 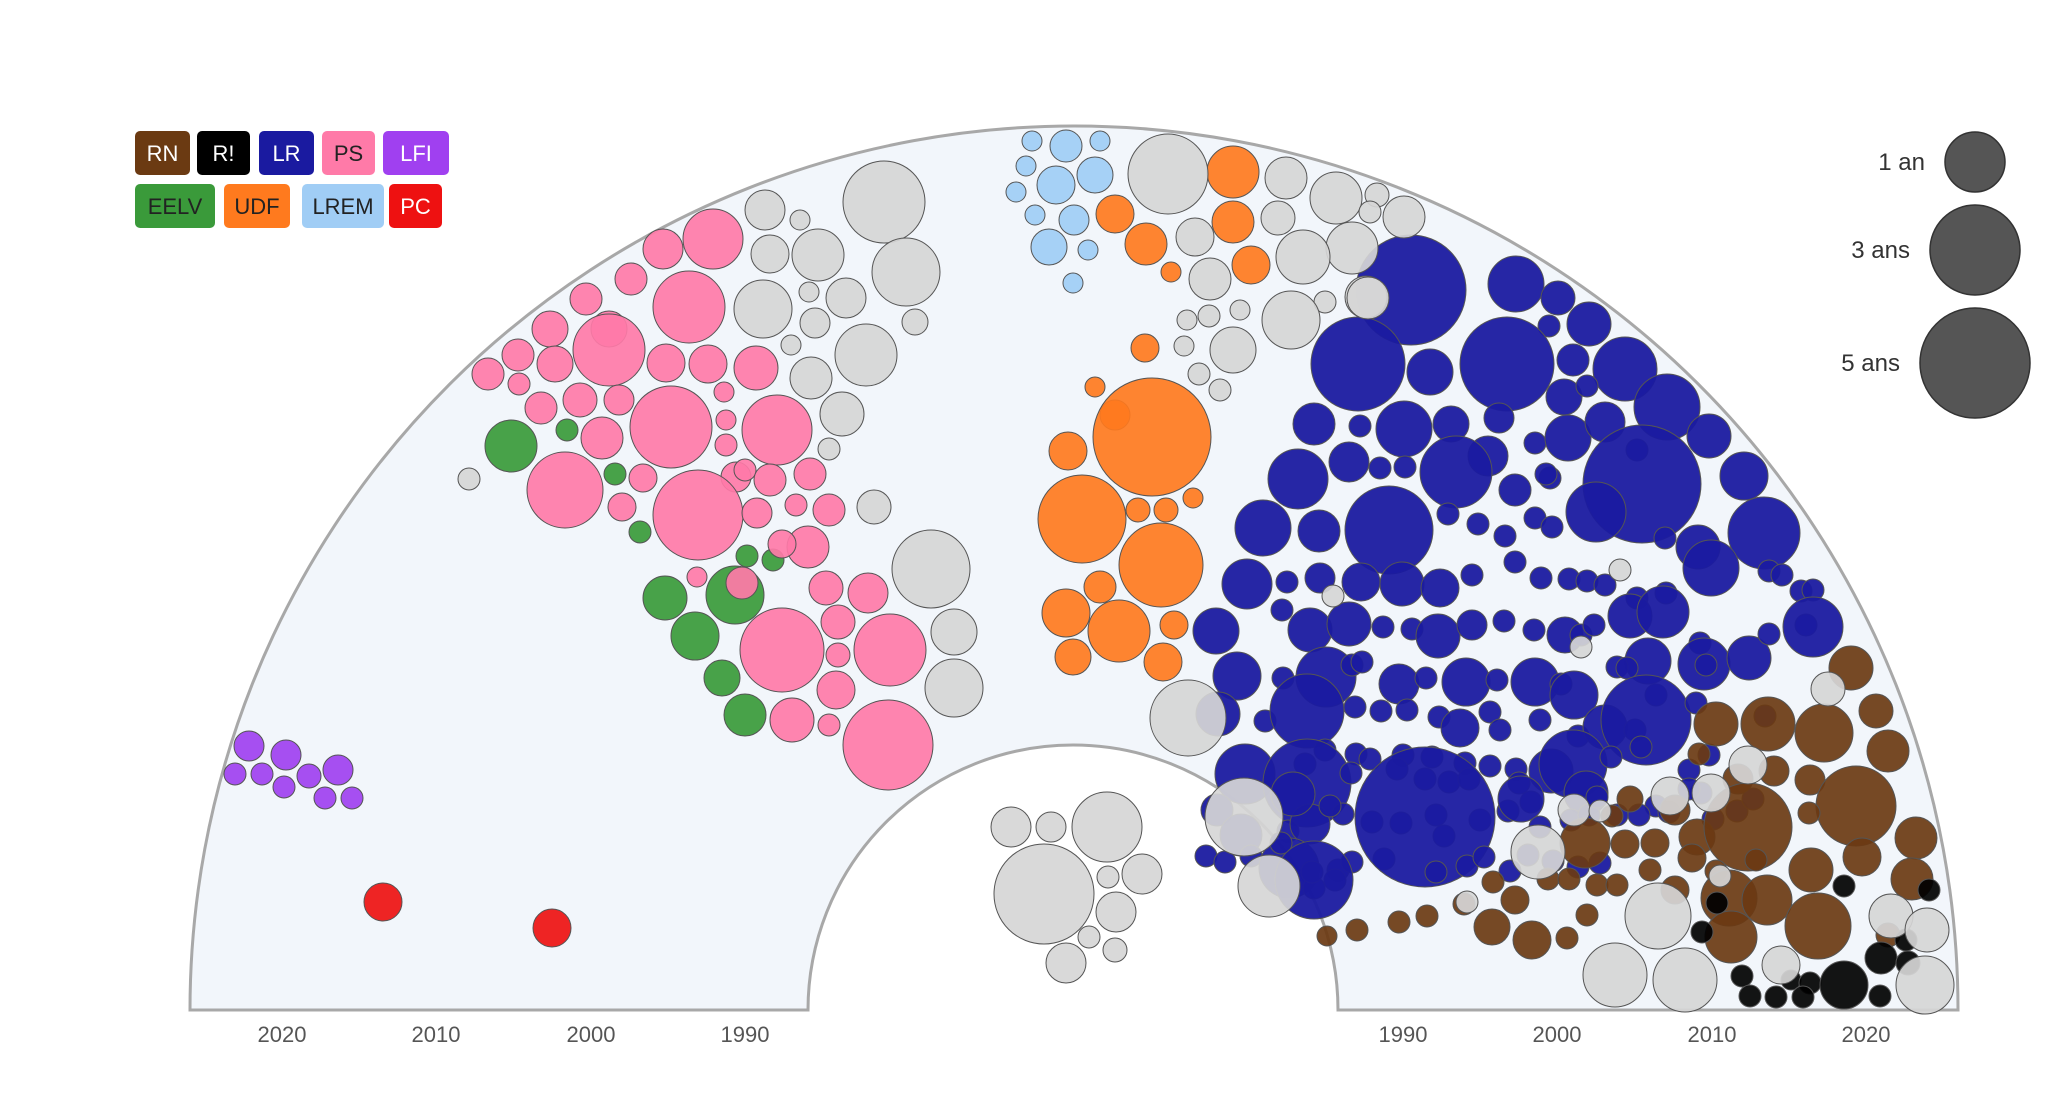 I want to click on legend-item-ps: PS, so click(x=348, y=153).